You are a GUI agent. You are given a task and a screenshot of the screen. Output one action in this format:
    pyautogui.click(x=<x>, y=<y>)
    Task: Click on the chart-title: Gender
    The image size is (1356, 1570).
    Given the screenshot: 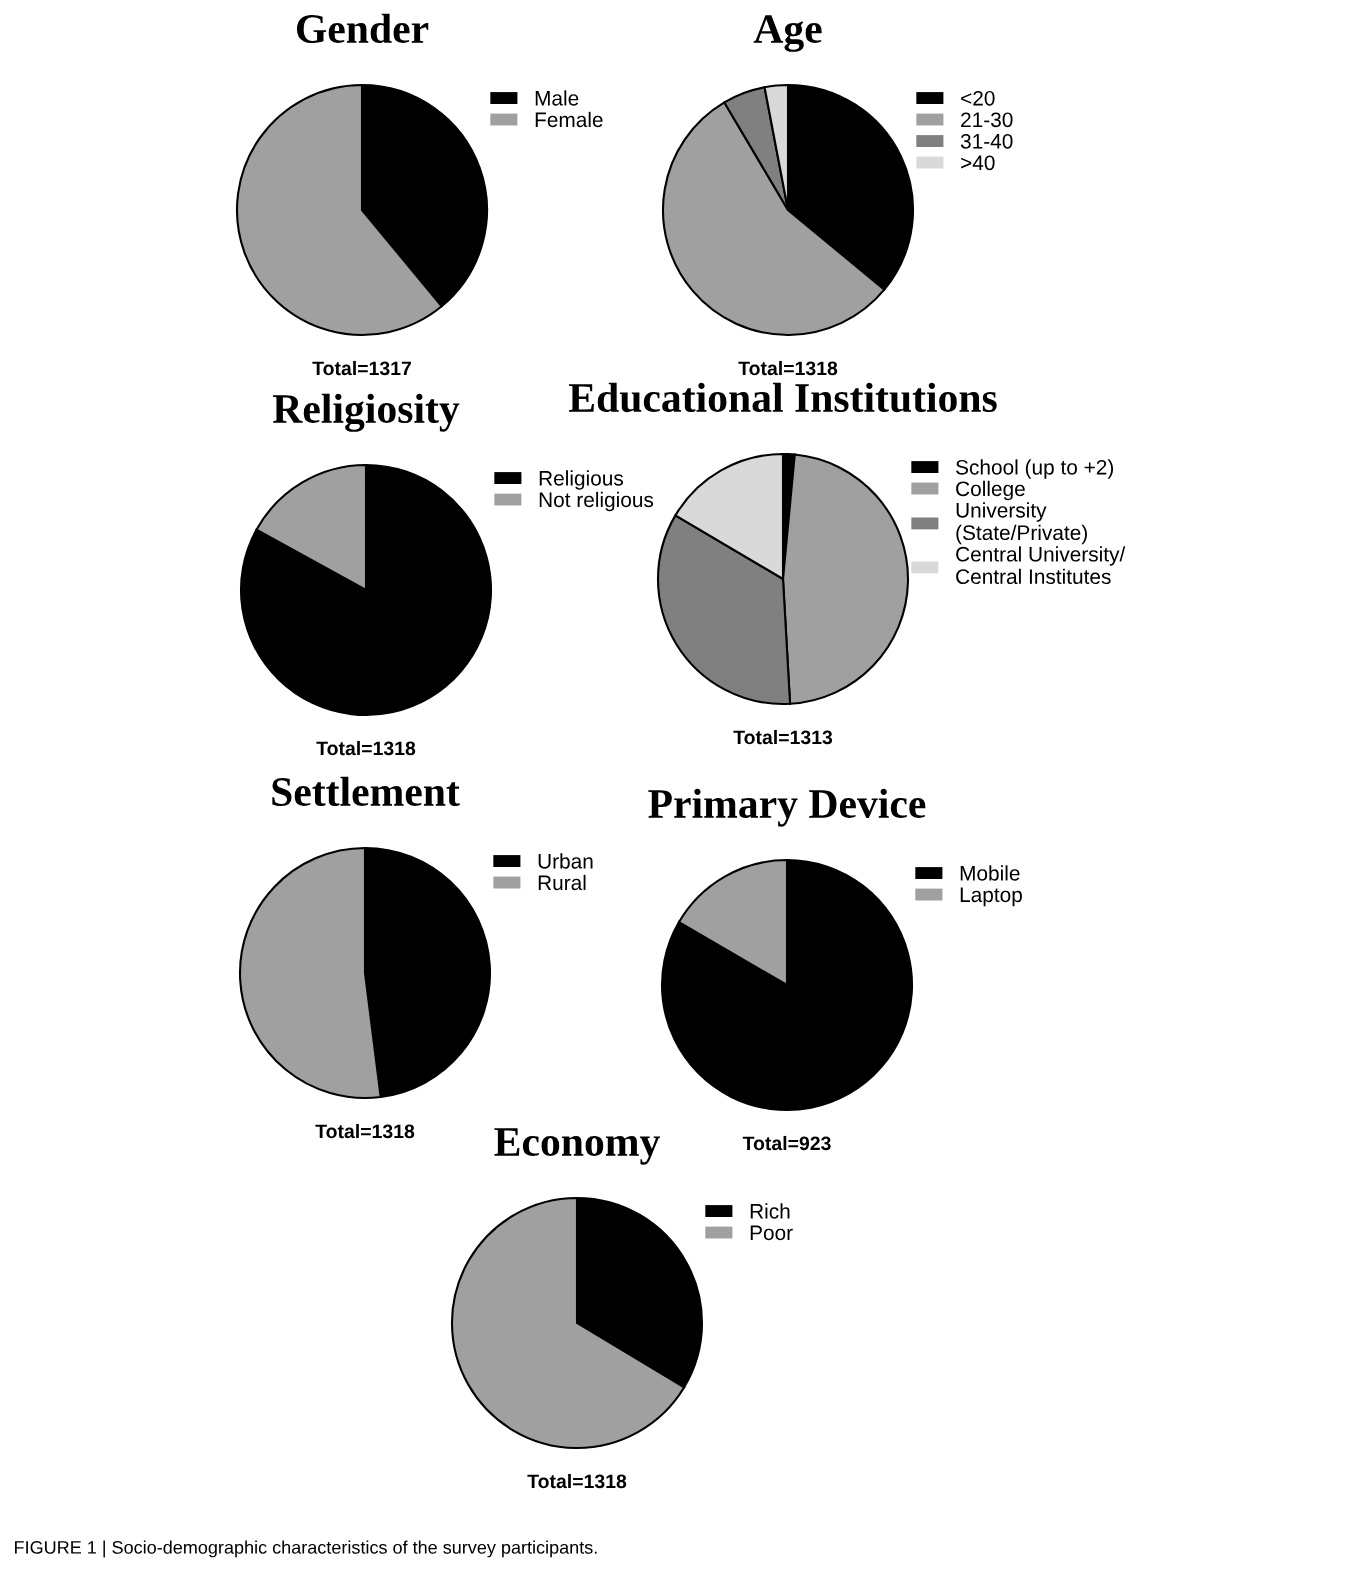 What is the action you would take?
    pyautogui.click(x=362, y=28)
    